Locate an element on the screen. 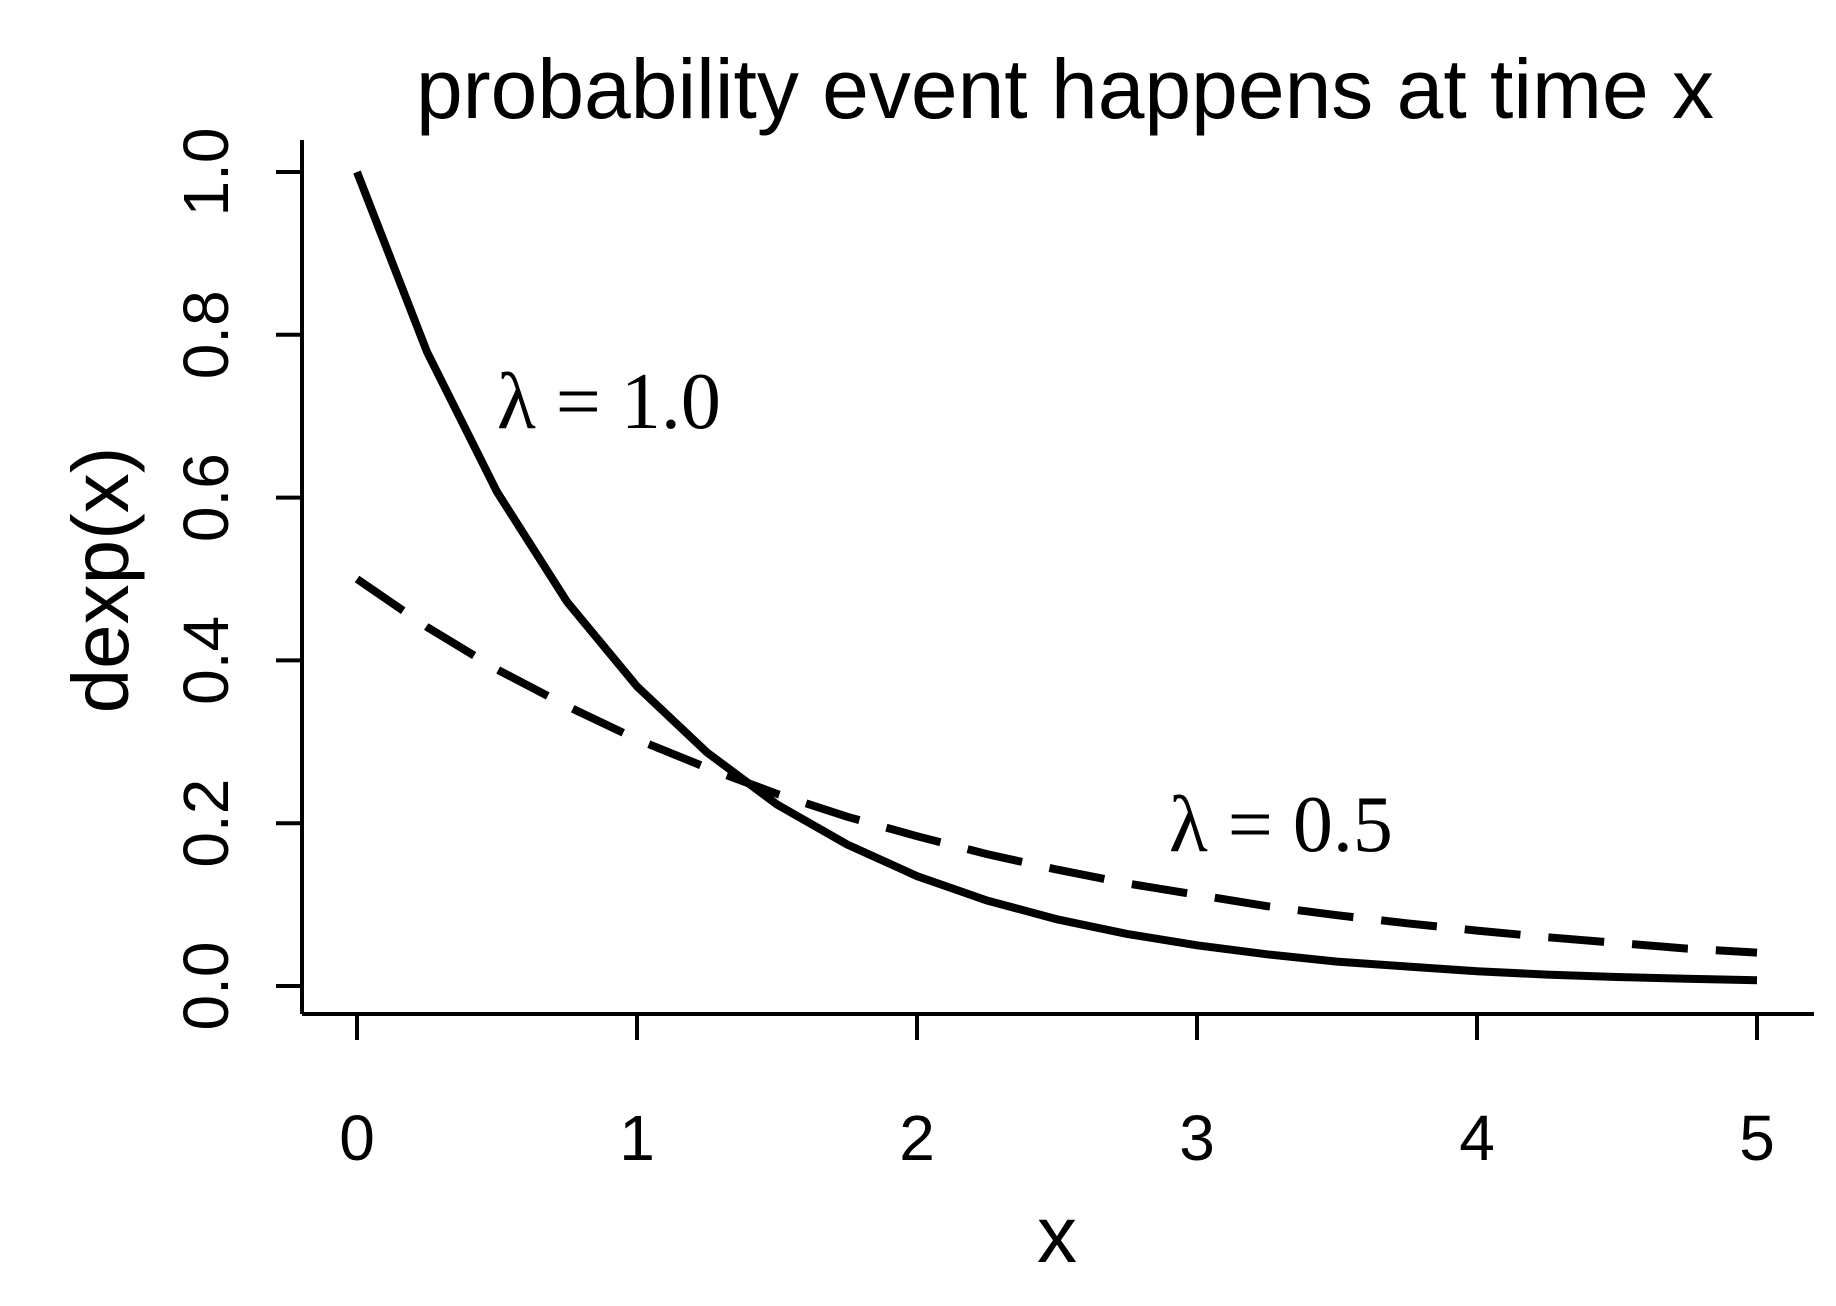 Image resolution: width=1836 pixels, height=1306 pixels. series-annotation: λ = 1.0 is located at coordinates (609, 402).